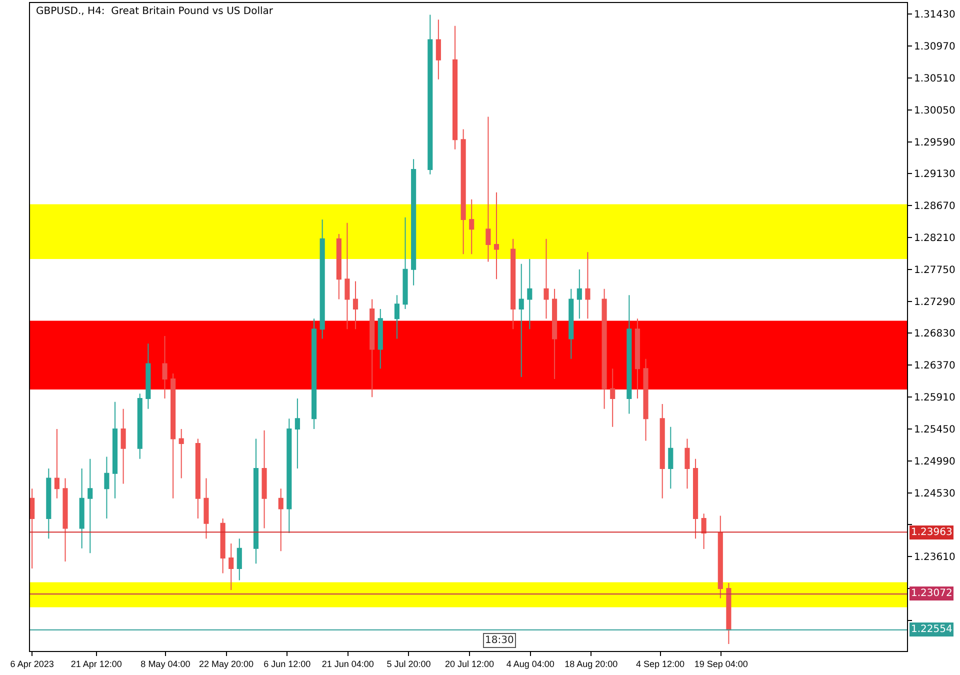 This screenshot has width=960, height=675. Describe the element at coordinates (935, 238) in the screenshot. I see `y-tick-label: 1.28210` at that location.